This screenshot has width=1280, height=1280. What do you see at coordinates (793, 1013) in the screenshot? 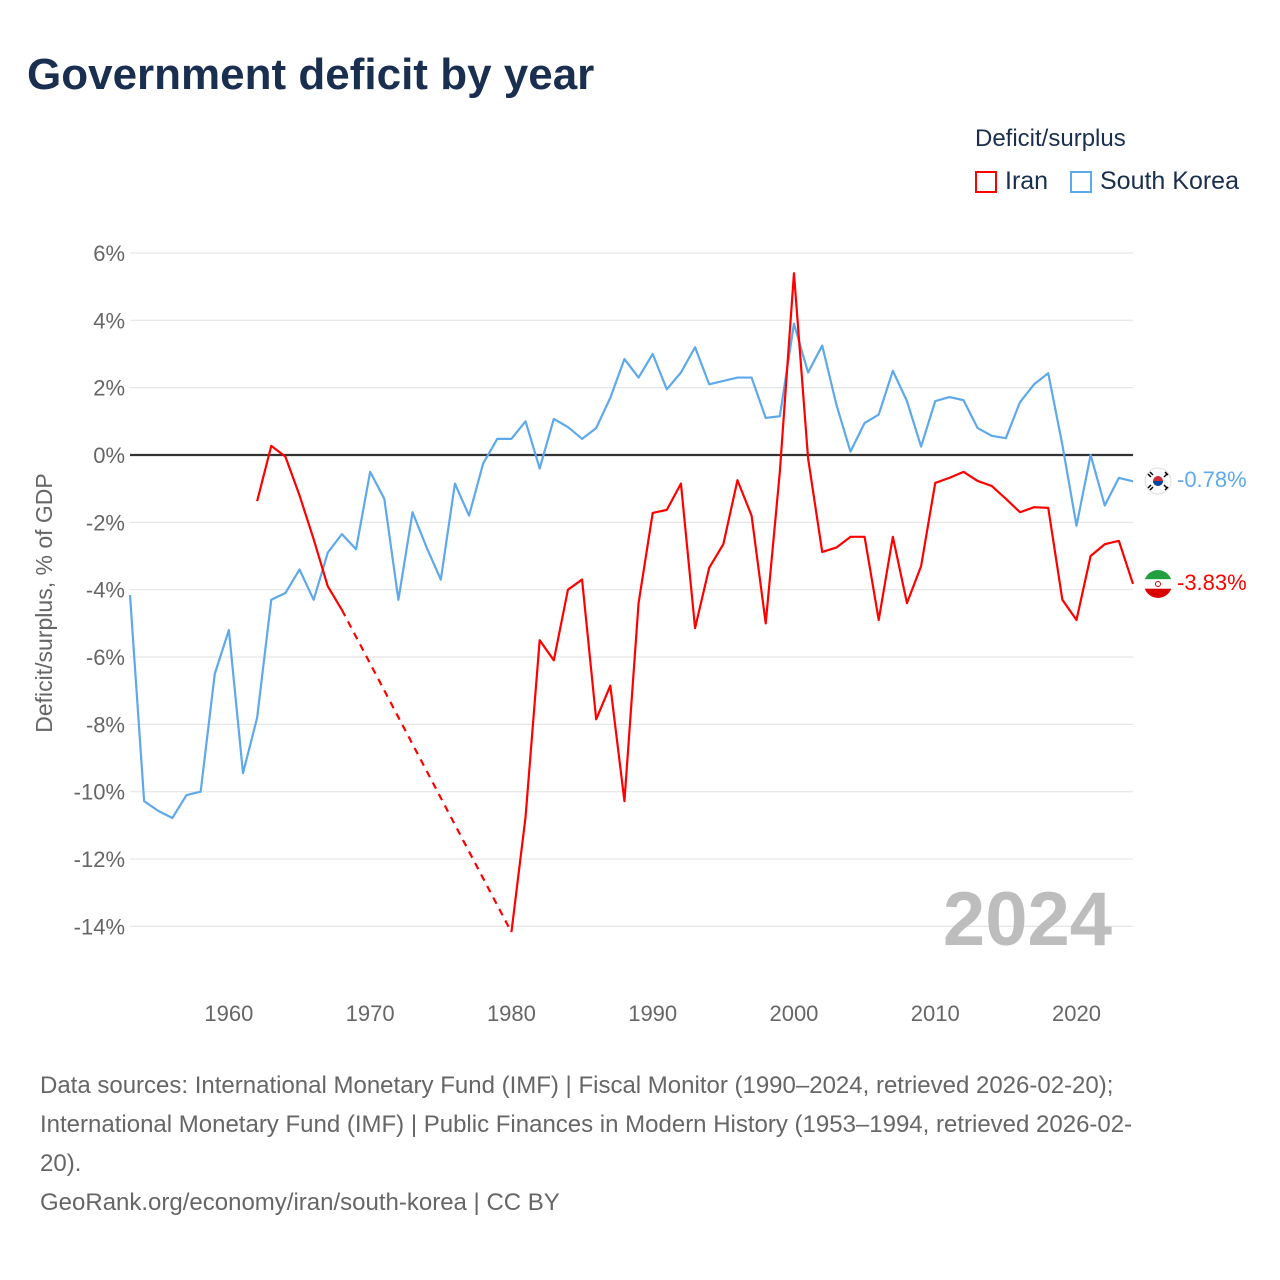
I see `x-tick-label: 2000` at bounding box center [793, 1013].